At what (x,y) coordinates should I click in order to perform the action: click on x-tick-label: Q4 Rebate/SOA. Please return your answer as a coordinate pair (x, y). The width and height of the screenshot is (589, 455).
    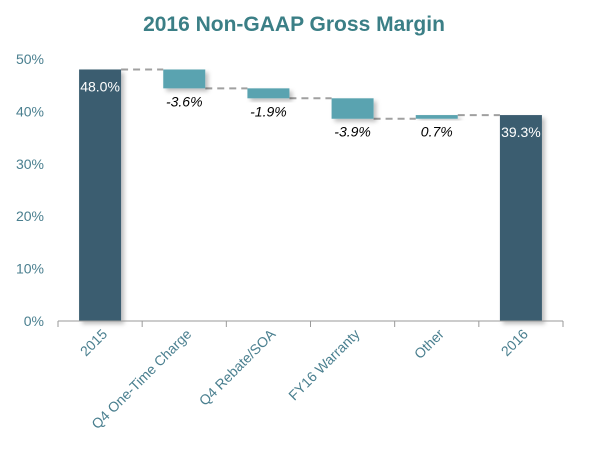
    Looking at the image, I should click on (237, 366).